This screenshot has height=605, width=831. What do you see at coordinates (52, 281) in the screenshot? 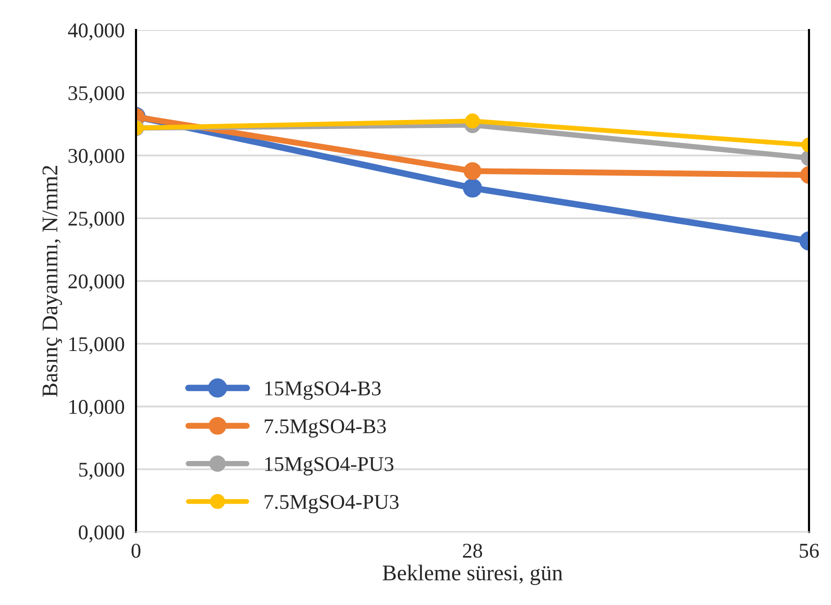
I see `y-axis-title: Basınç Dayanımı, N/mm2` at bounding box center [52, 281].